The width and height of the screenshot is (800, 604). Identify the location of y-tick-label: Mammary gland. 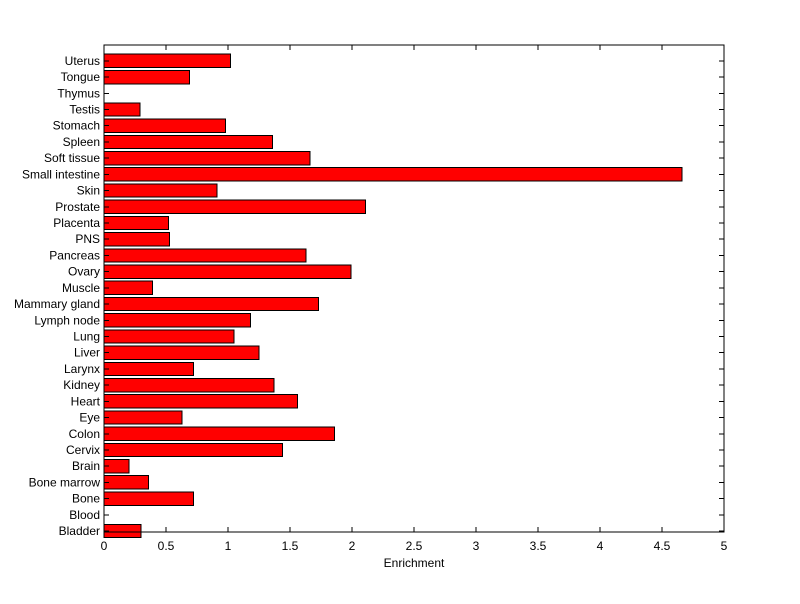
(57, 304).